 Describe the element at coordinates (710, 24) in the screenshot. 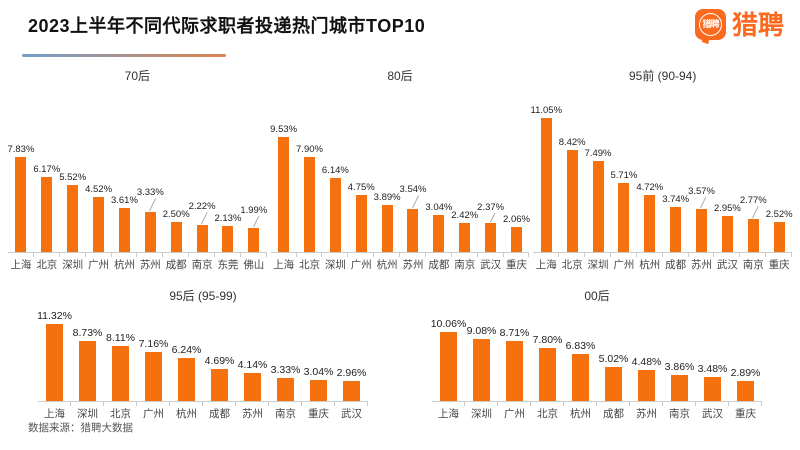

I see `liepin-speech-bubble-icon: 猎聘` at that location.